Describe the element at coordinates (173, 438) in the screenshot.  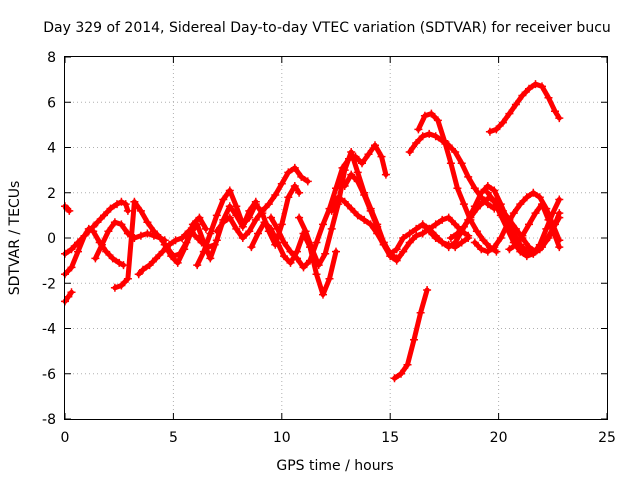
I see `x-tick-label: 5` at that location.